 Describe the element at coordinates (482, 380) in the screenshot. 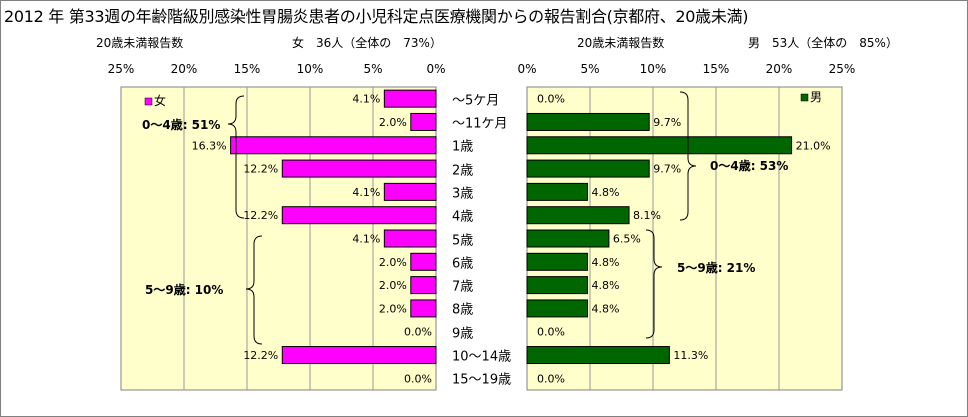

I see `category-label: 15〜19歳` at that location.